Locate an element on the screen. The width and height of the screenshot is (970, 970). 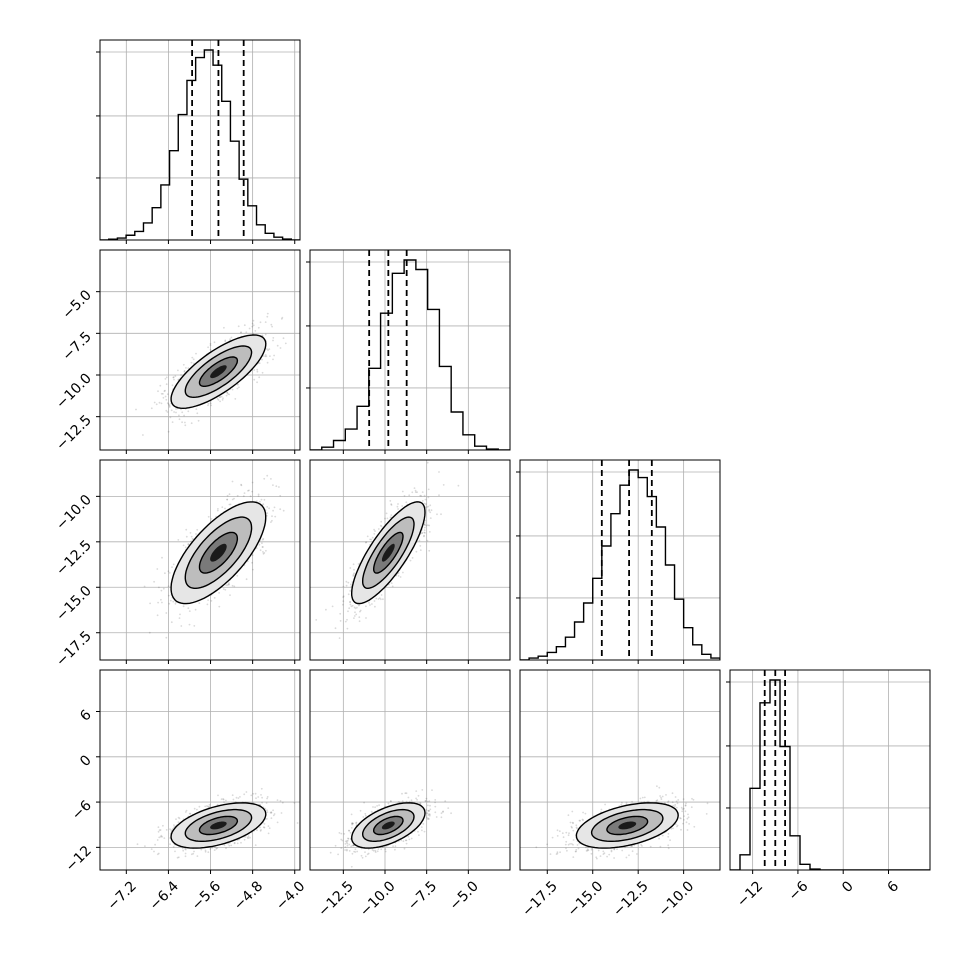
density-core is located at coordinates (218, 552).